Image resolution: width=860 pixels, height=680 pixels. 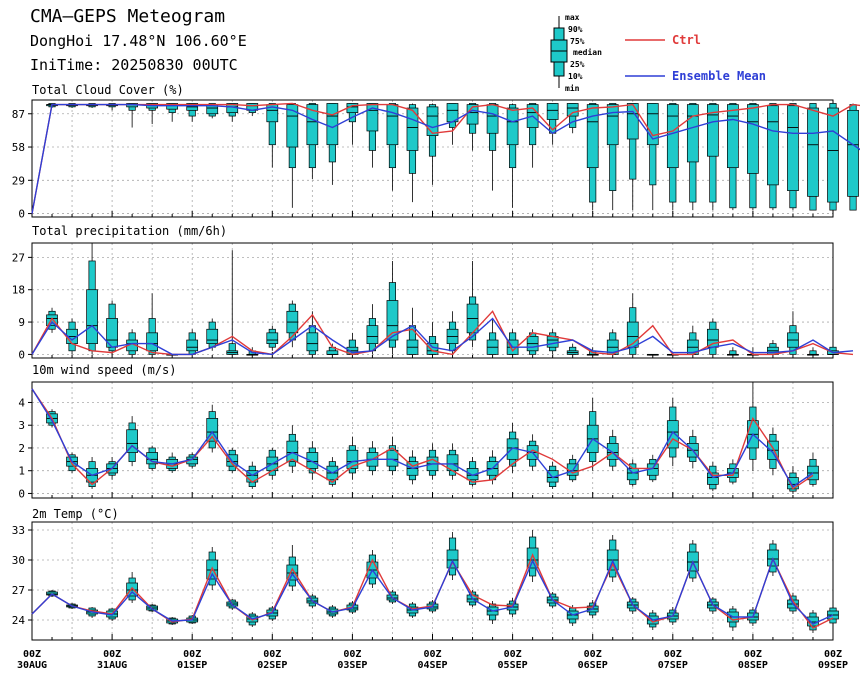 What do you see at coordinates (21, 322) in the screenshot?
I see `y-tick-label: 9` at bounding box center [21, 322].